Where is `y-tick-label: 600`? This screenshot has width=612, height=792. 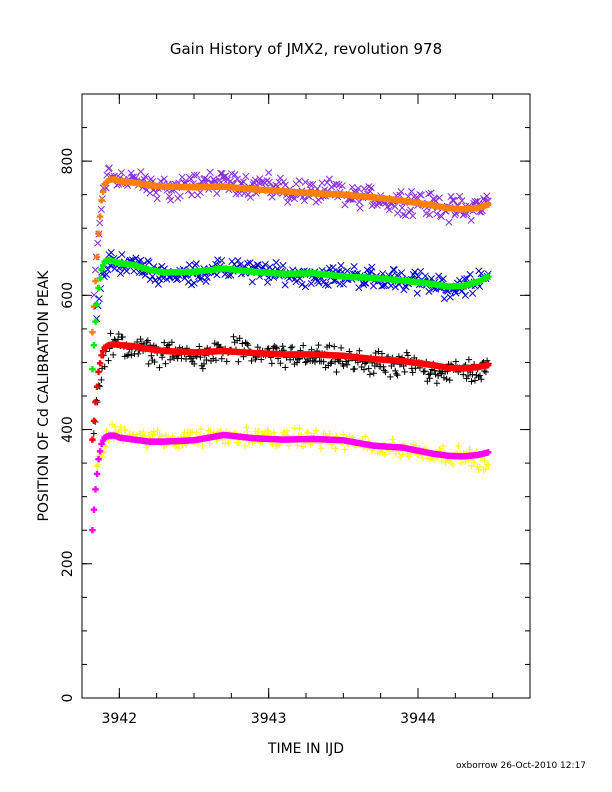 y-tick-label: 600 is located at coordinates (68, 295).